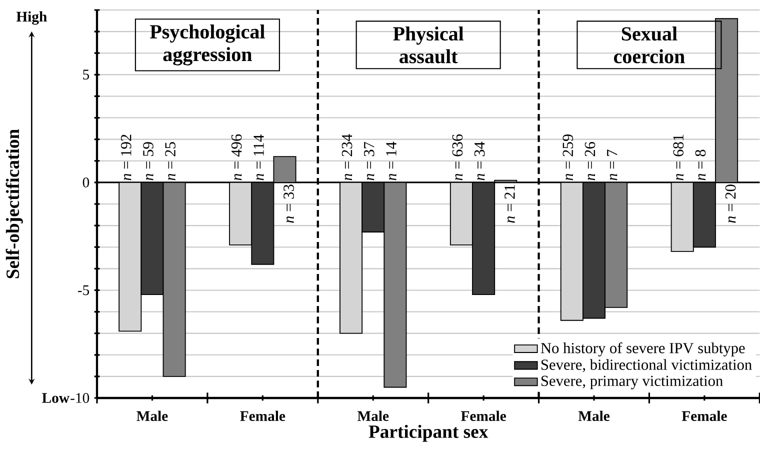  Describe the element at coordinates (590, 161) in the screenshot. I see `annotation: n = 26` at that location.